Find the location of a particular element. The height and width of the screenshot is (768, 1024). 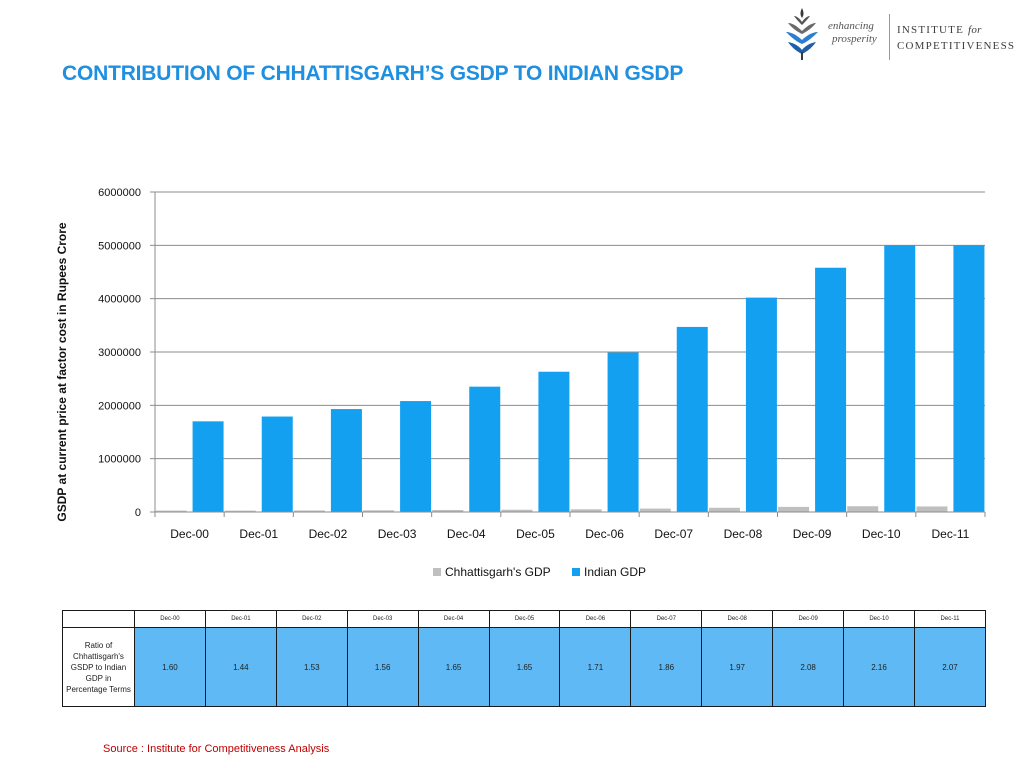

ratio-table-header-cell: Dec-07 is located at coordinates (666, 619).